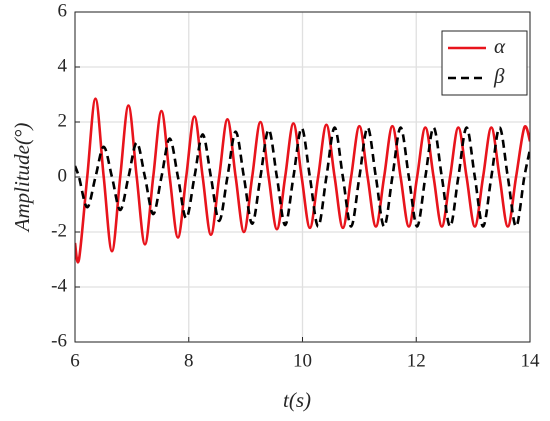 This screenshot has height=421, width=550. Describe the element at coordinates (500, 46) in the screenshot. I see `legend-label: α` at that location.